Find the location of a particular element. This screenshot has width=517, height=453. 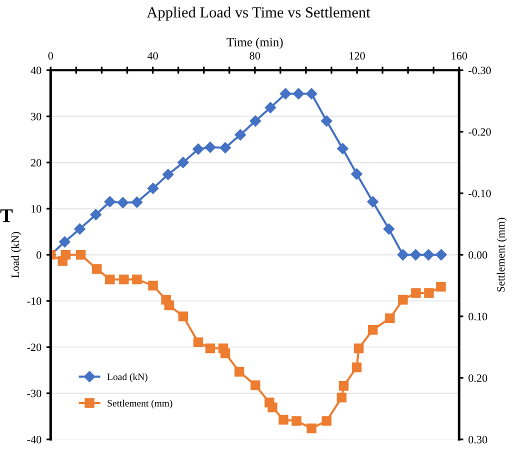

y-tick-label: 40 is located at coordinates (36, 70).